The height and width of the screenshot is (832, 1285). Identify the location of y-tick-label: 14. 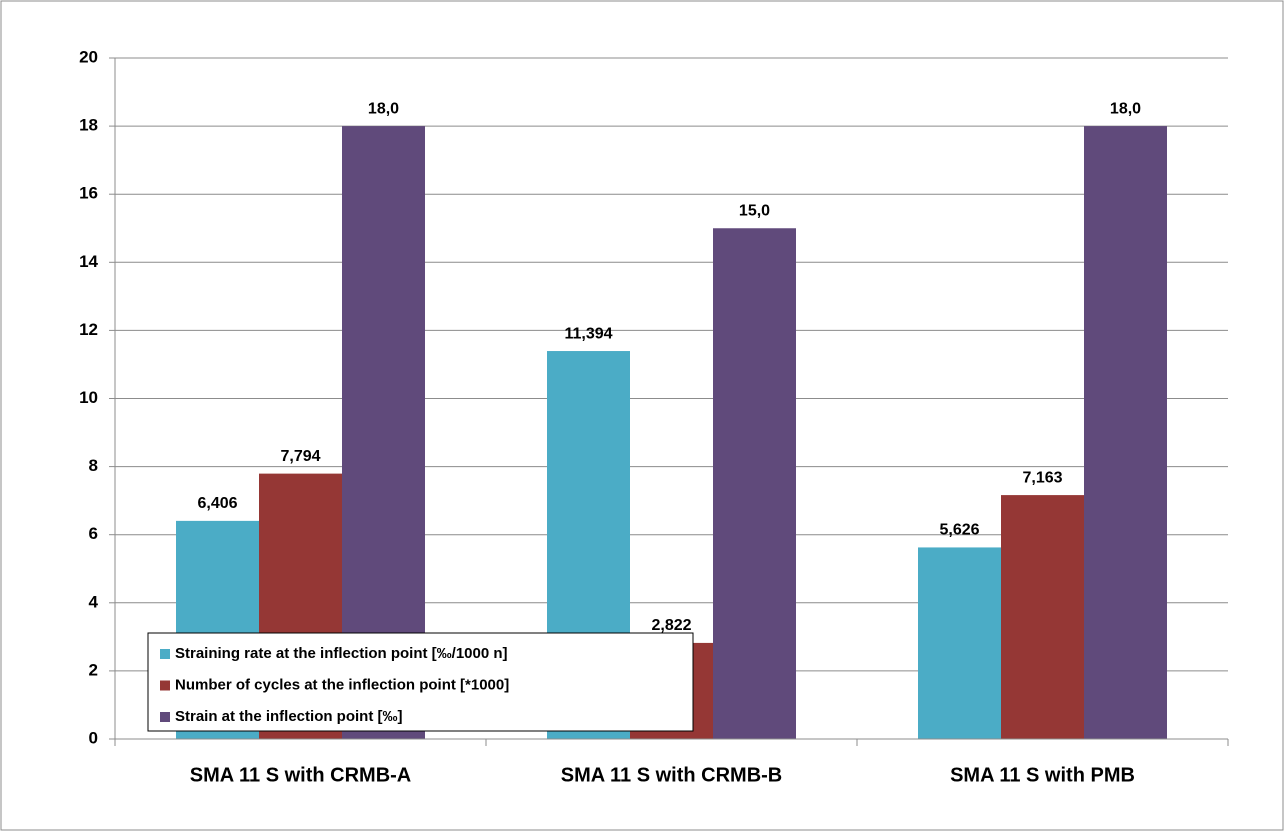
(88, 261).